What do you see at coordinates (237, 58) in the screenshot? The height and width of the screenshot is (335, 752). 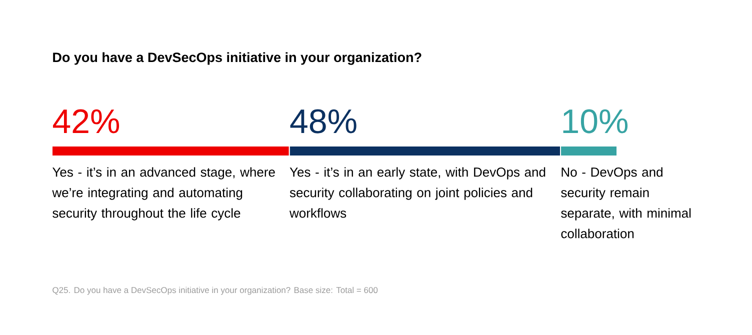 I see `chart-title: Do you have a DevSecOps initiative in your organization?` at bounding box center [237, 58].